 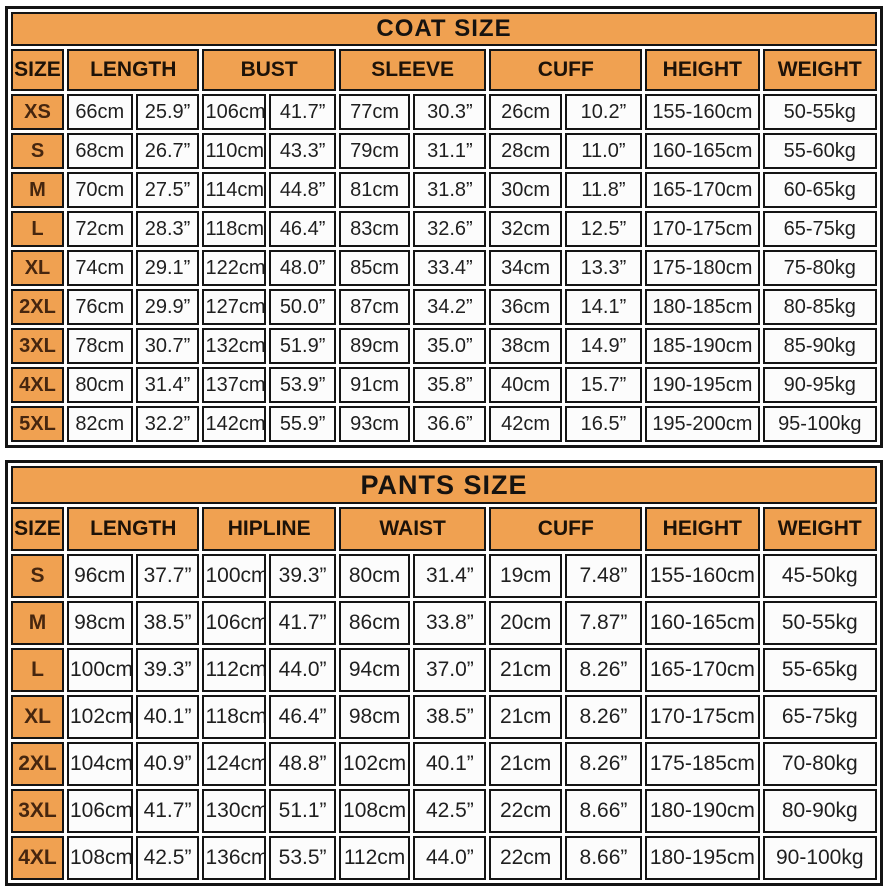 I want to click on value-cell: 28cm, so click(x=525, y=151).